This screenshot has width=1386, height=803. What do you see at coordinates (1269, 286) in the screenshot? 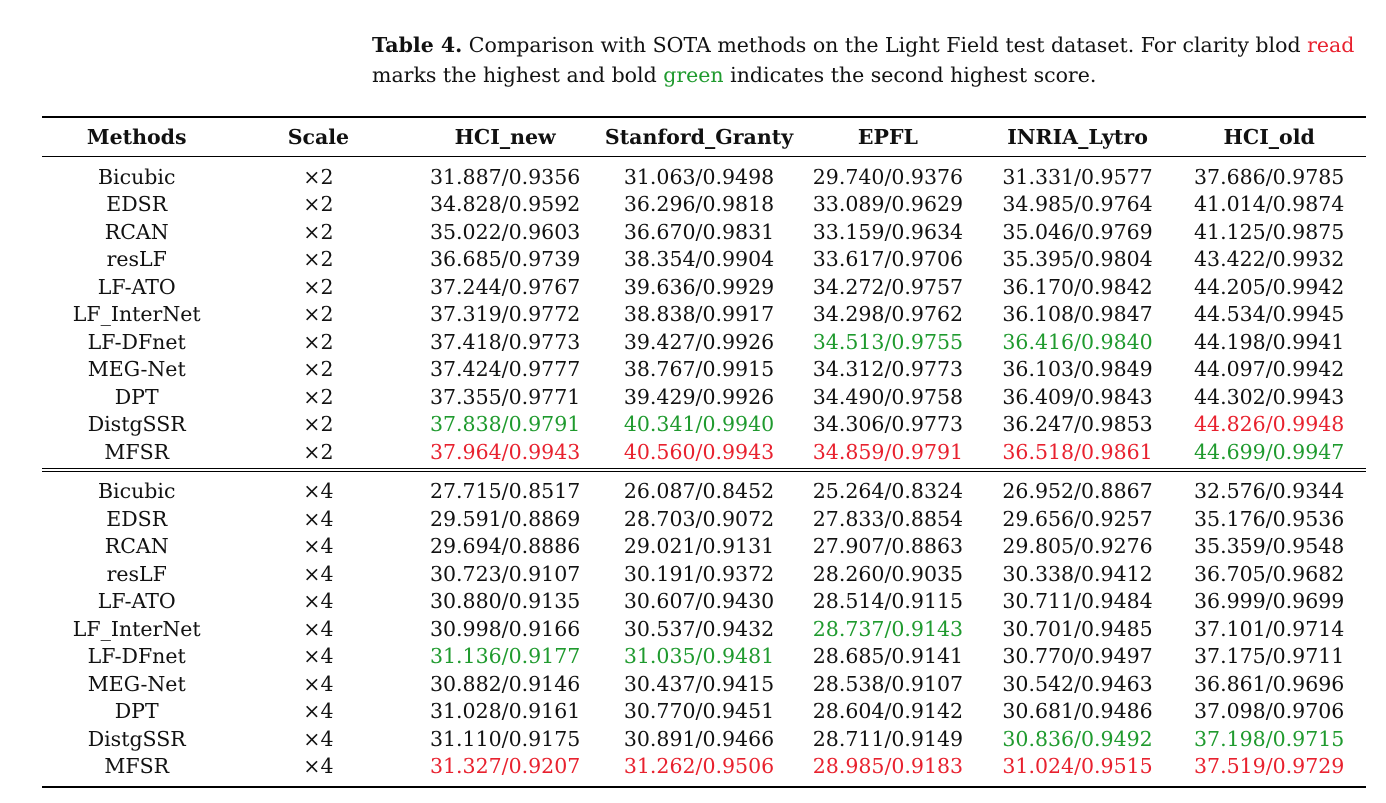
I see `score-cell: 44.205/0.9942` at bounding box center [1269, 286].